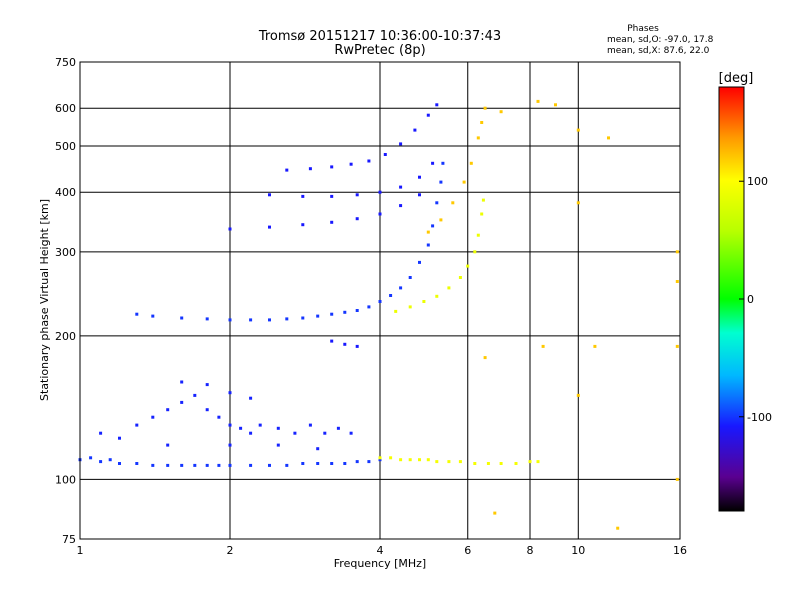 Image resolution: width=800 pixels, height=600 pixels. Describe the element at coordinates (643, 29) in the screenshot. I see `phases-header: Phases` at that location.